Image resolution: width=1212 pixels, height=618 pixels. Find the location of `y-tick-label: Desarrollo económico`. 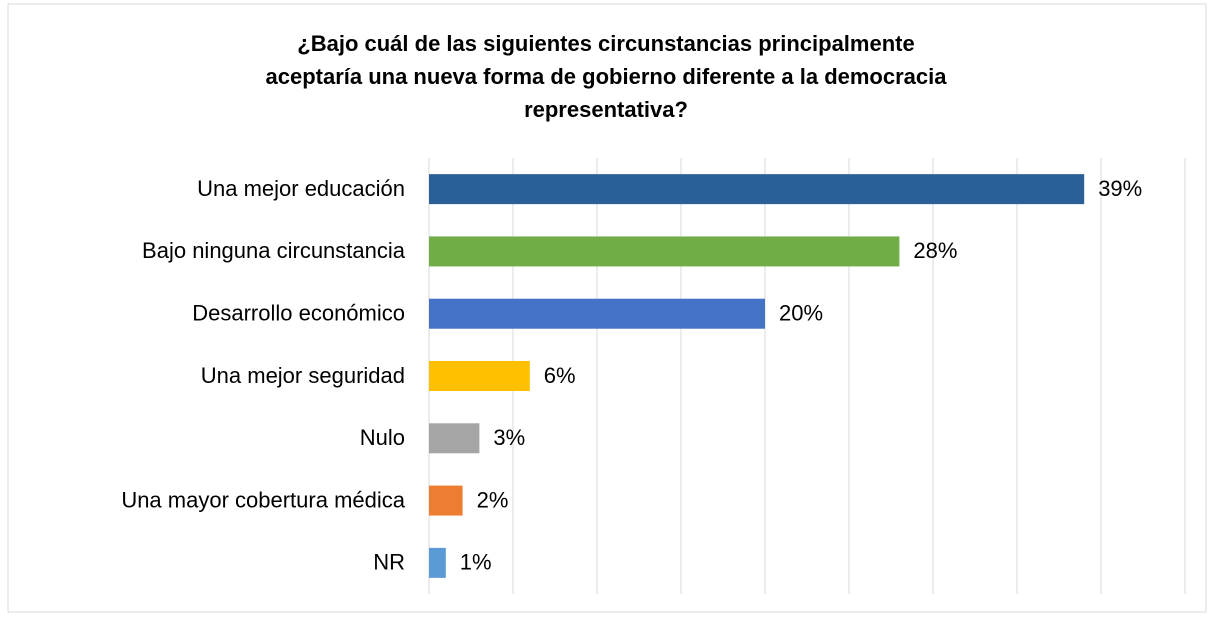

y-tick-label: Desarrollo económico is located at coordinates (298, 313).